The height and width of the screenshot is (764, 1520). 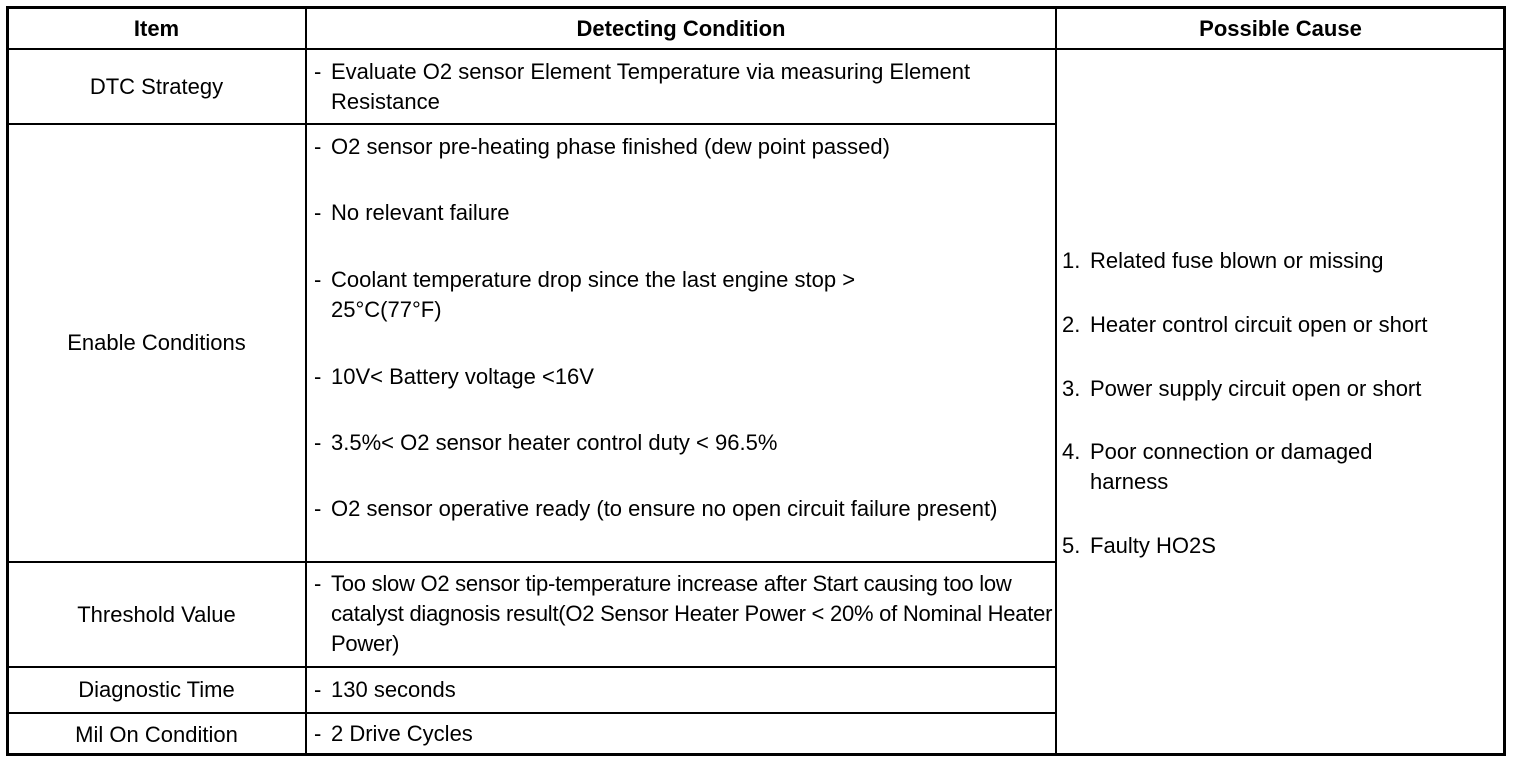 What do you see at coordinates (462, 376) in the screenshot?
I see `condition-text: 10V< Battery voltage <16V` at bounding box center [462, 376].